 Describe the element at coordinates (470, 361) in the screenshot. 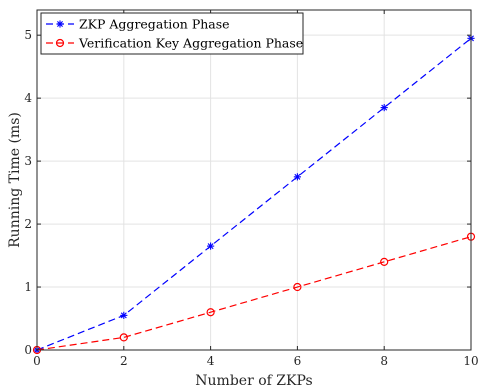

I see `x-tick-label: 10` at that location.